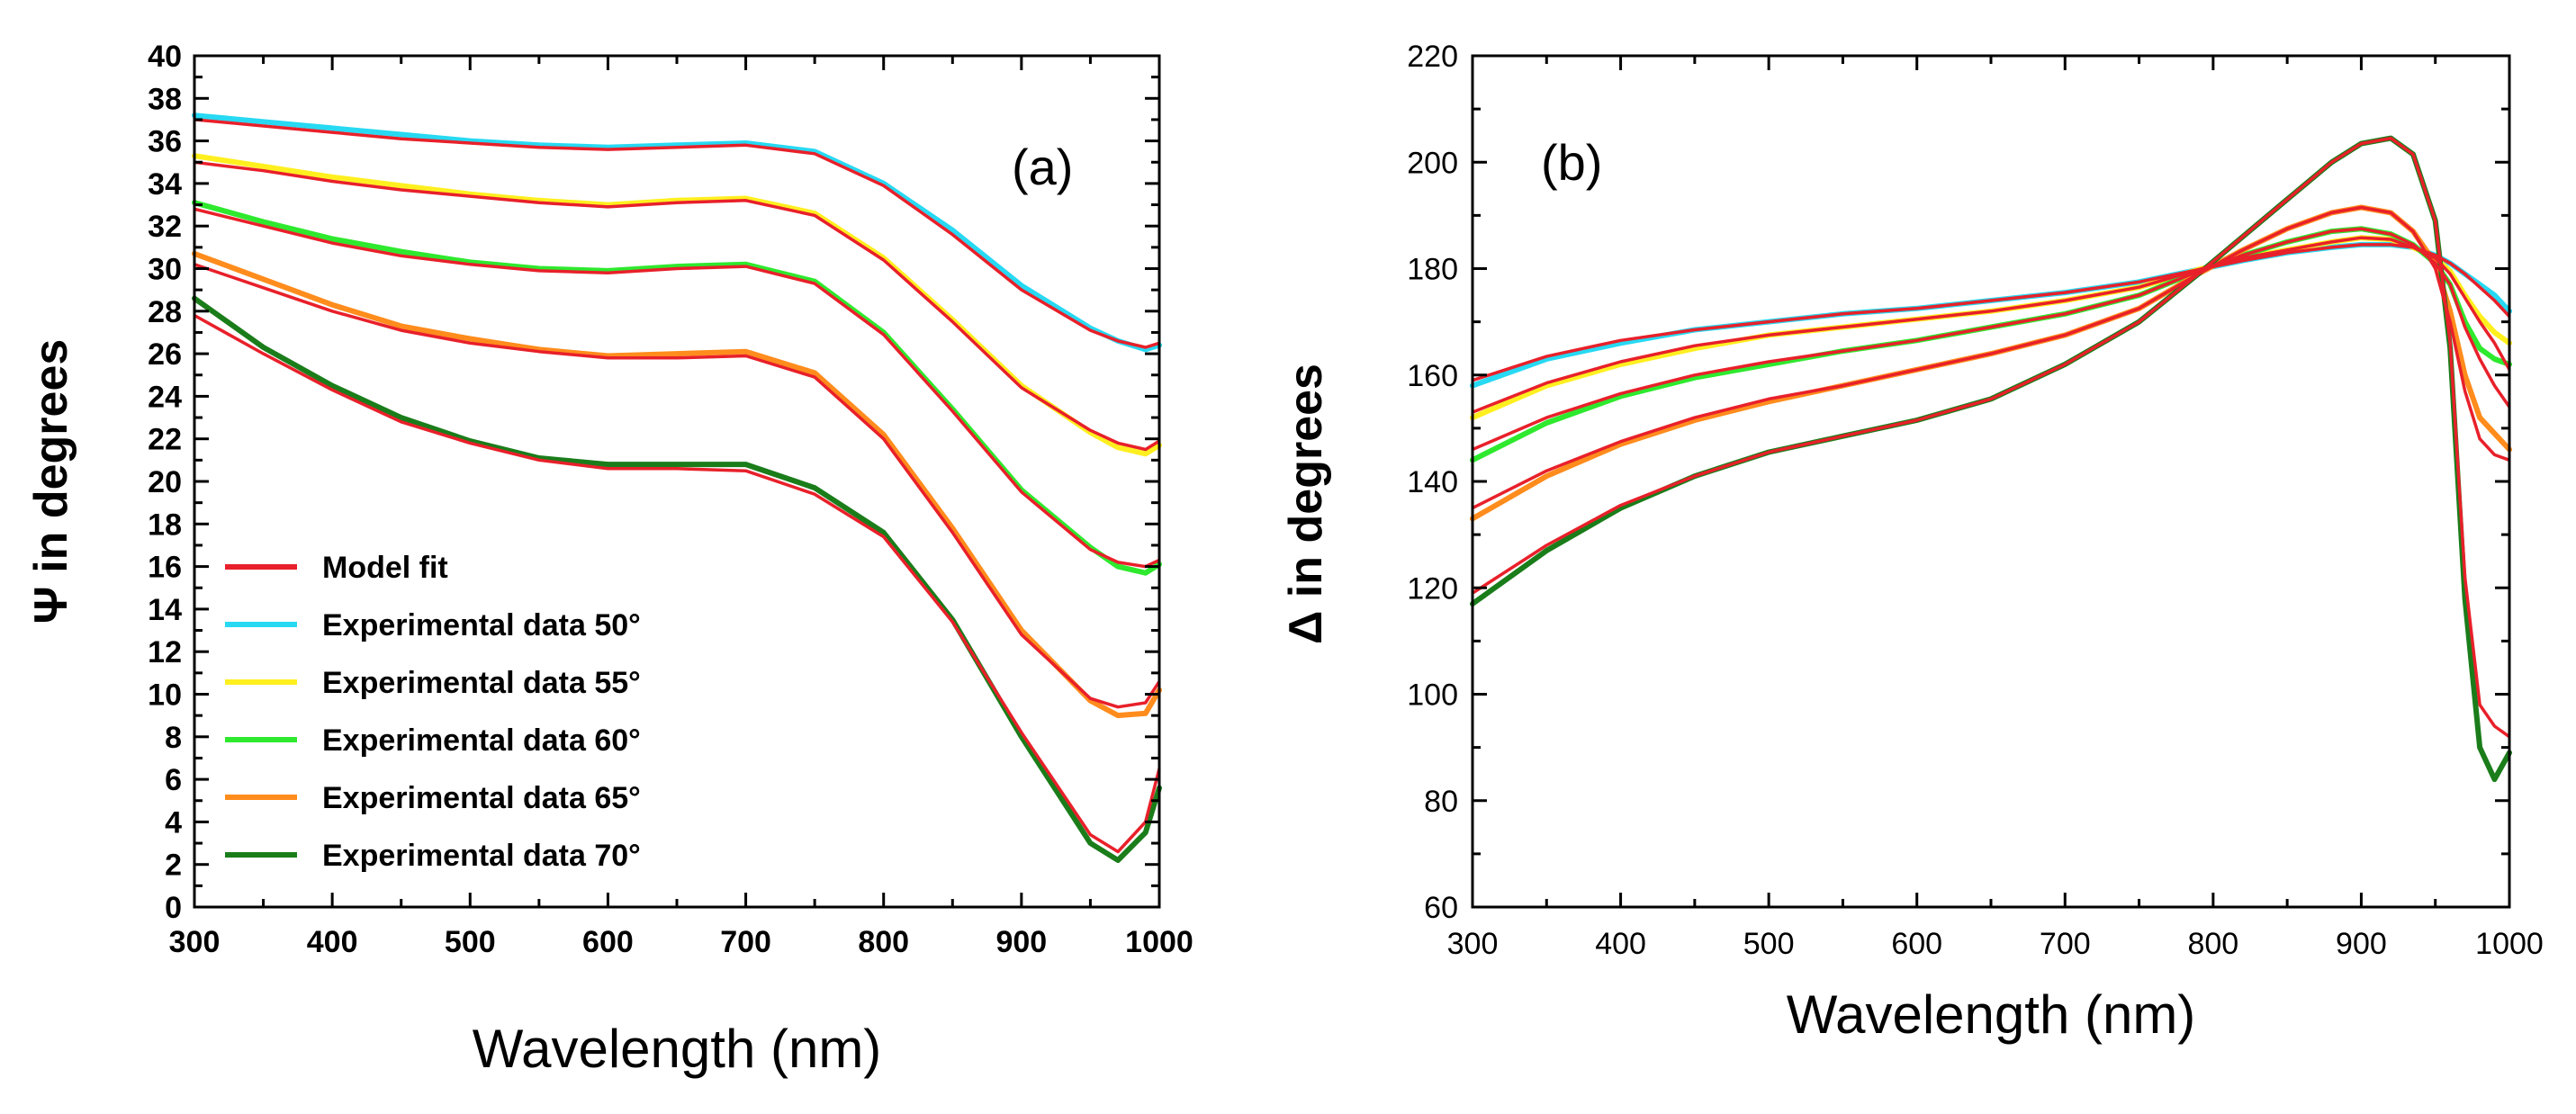 The height and width of the screenshot is (1114, 2576). What do you see at coordinates (1432, 163) in the screenshot?
I see `y-tick-label: 200` at bounding box center [1432, 163].